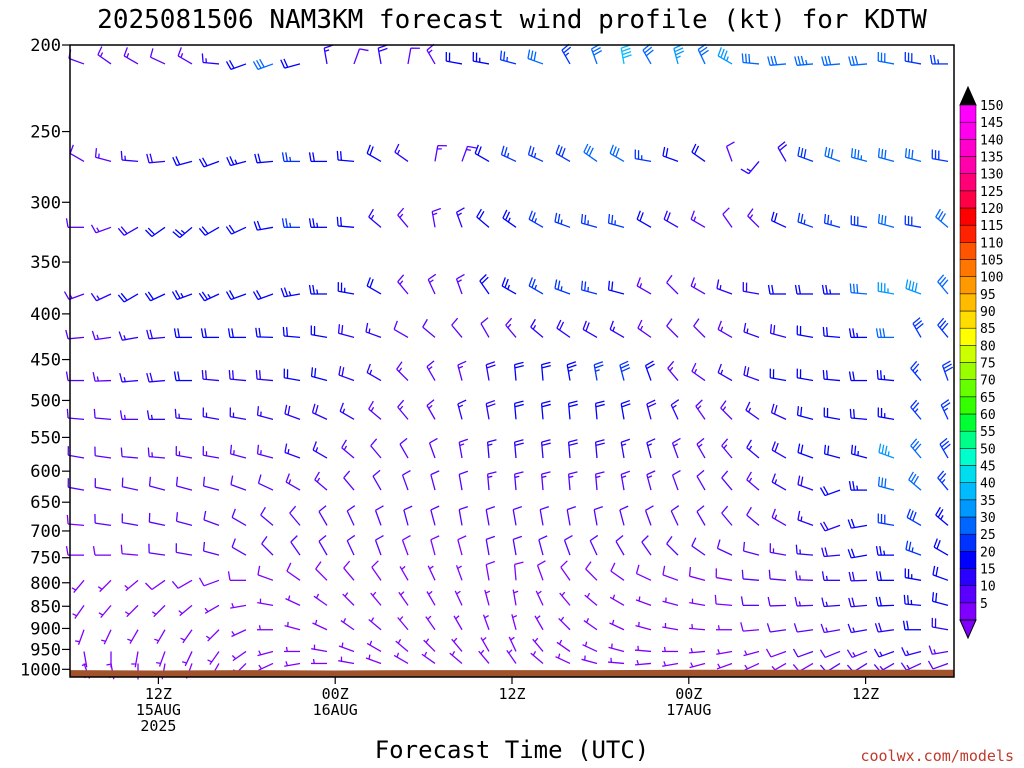 Image resolution: width=1024 pixels, height=768 pixels. What do you see at coordinates (45, 263) in the screenshot?
I see `y-tick-label: 350` at bounding box center [45, 263].